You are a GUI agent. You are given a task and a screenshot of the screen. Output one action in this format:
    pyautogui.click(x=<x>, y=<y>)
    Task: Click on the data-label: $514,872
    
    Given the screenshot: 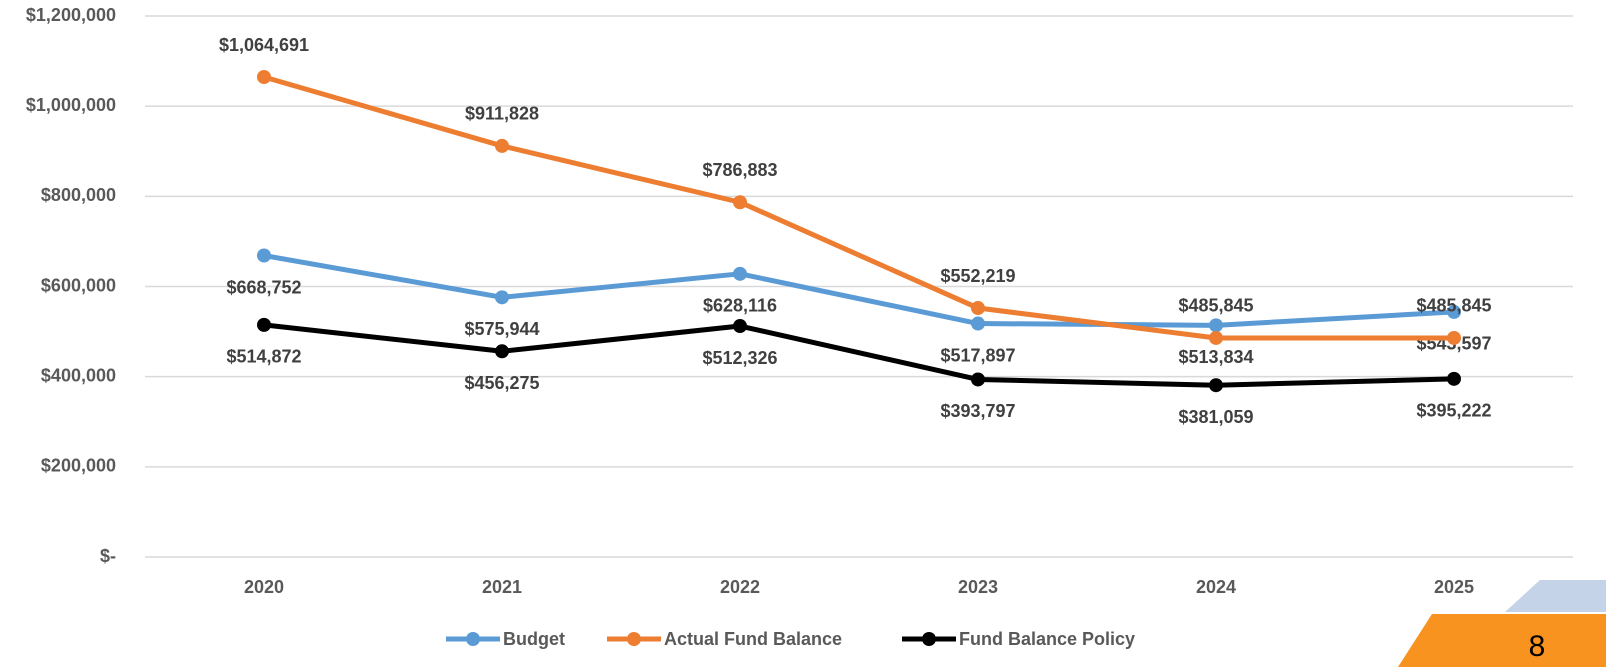 What is the action you would take?
    pyautogui.click(x=263, y=357)
    